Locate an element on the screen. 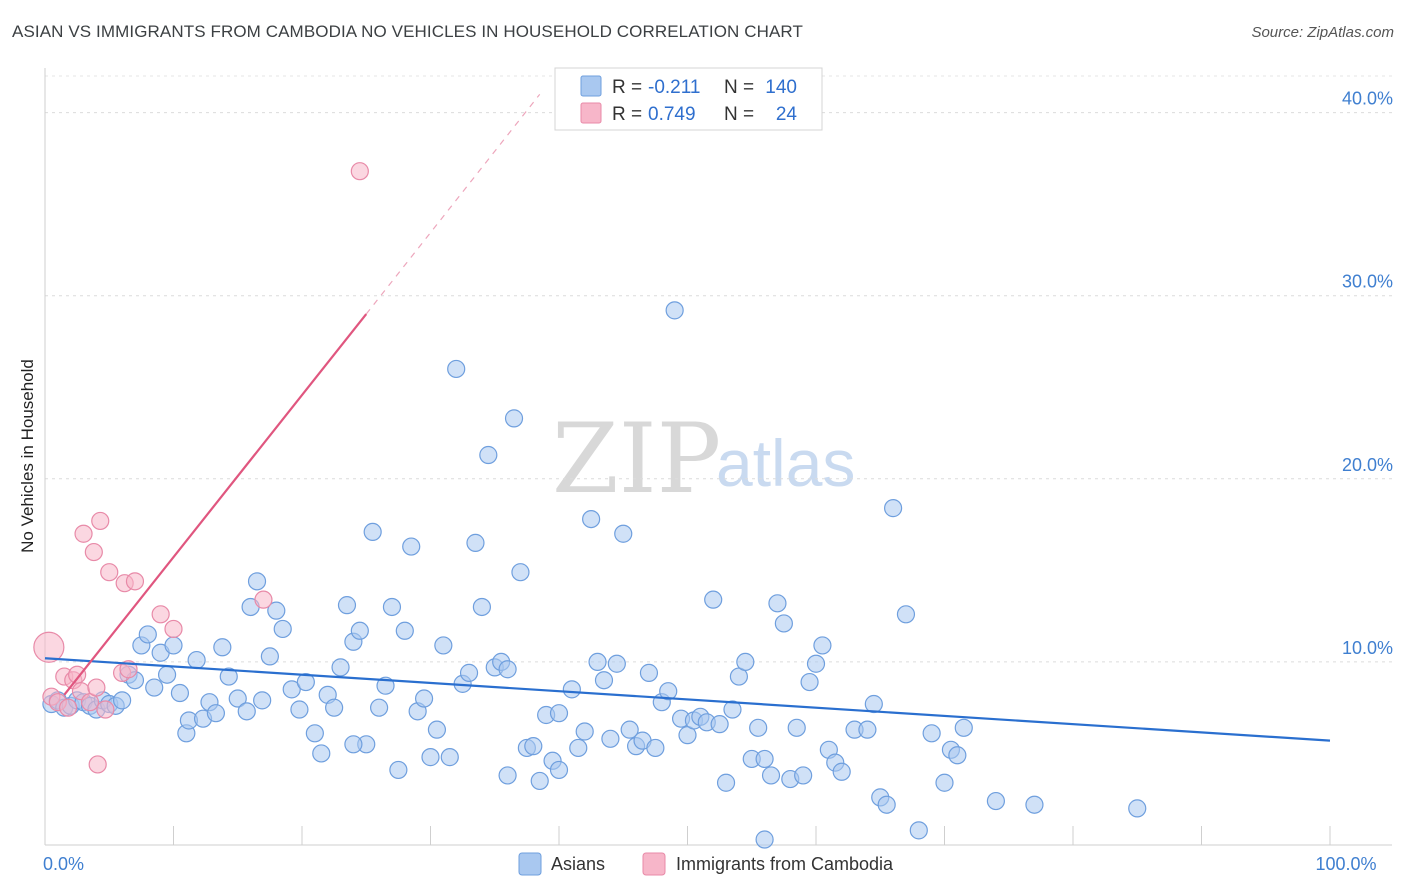 This screenshot has width=1406, height=892. bottom-legend-swatch-cambodia is located at coordinates (654, 864).